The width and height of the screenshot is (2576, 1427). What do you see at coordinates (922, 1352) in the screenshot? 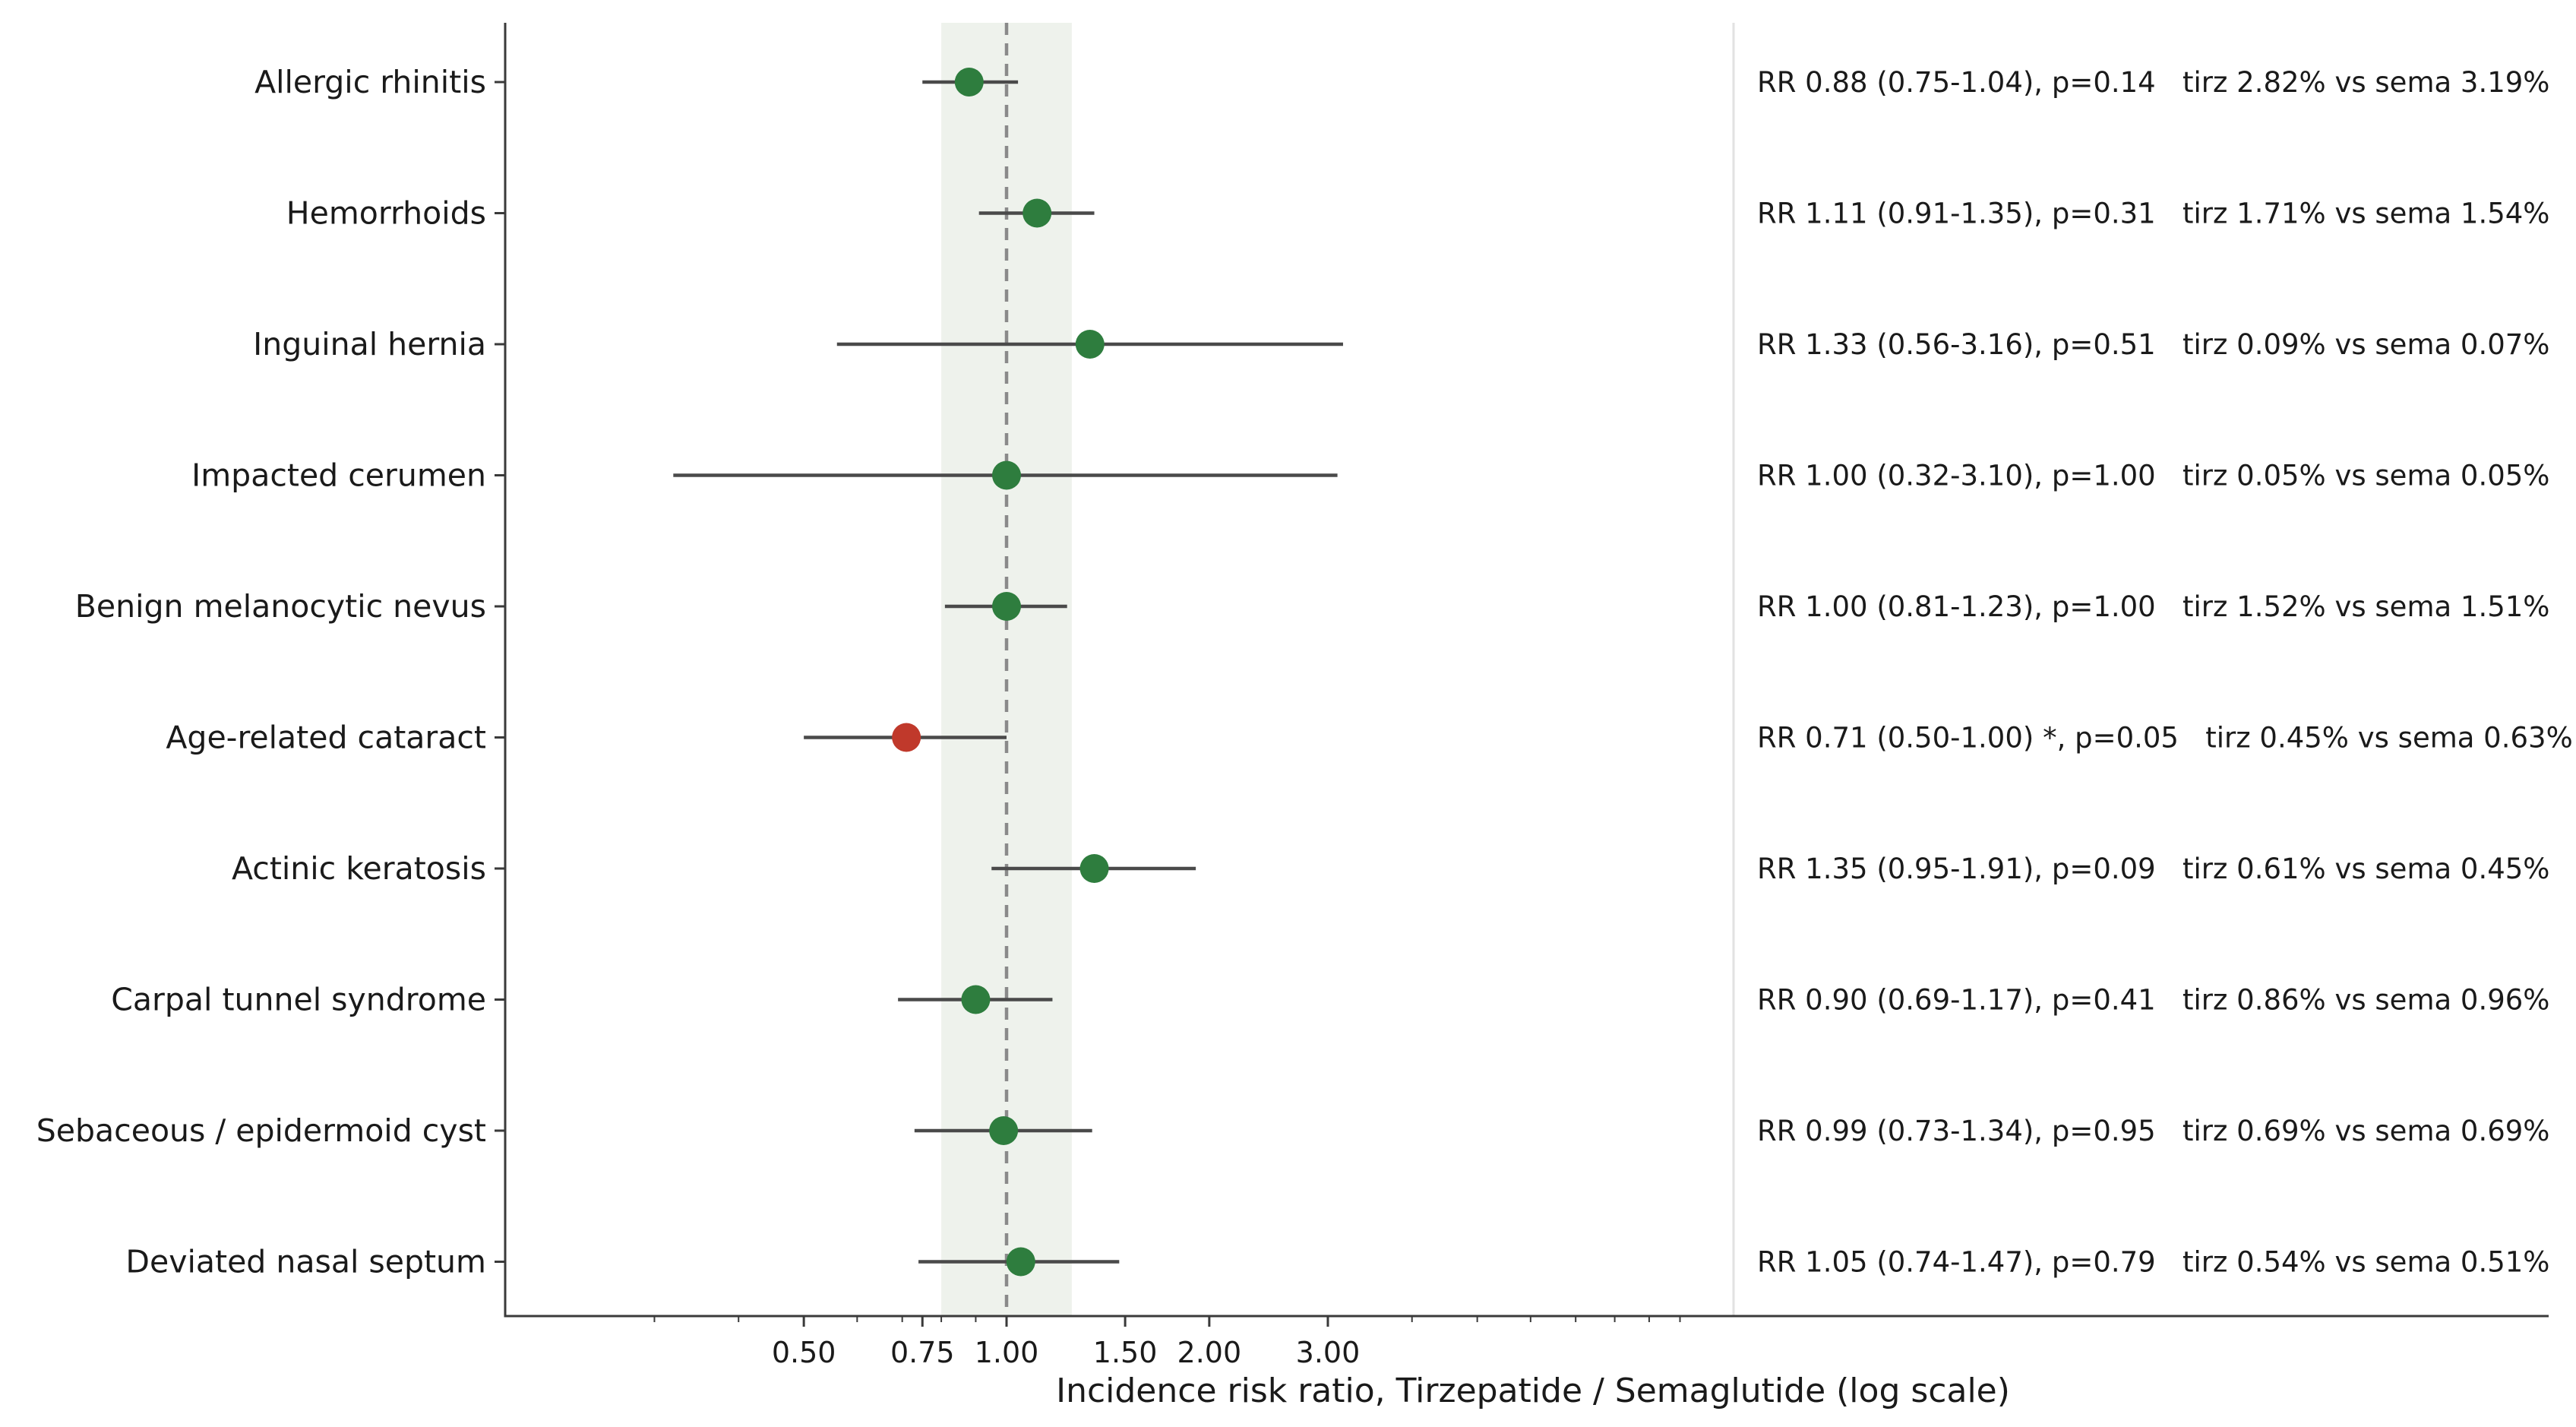
I see `x-tick-label: 0.75` at bounding box center [922, 1352].